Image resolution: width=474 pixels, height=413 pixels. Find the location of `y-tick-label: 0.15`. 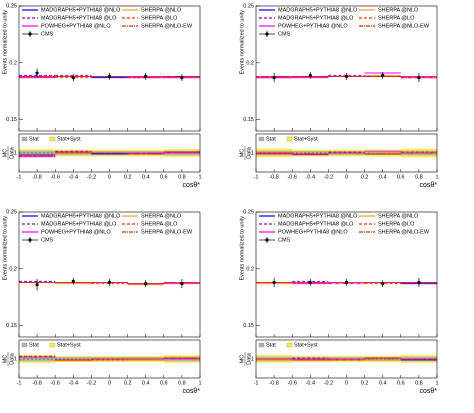

y-tick-label: 0.15 is located at coordinates (11, 120).